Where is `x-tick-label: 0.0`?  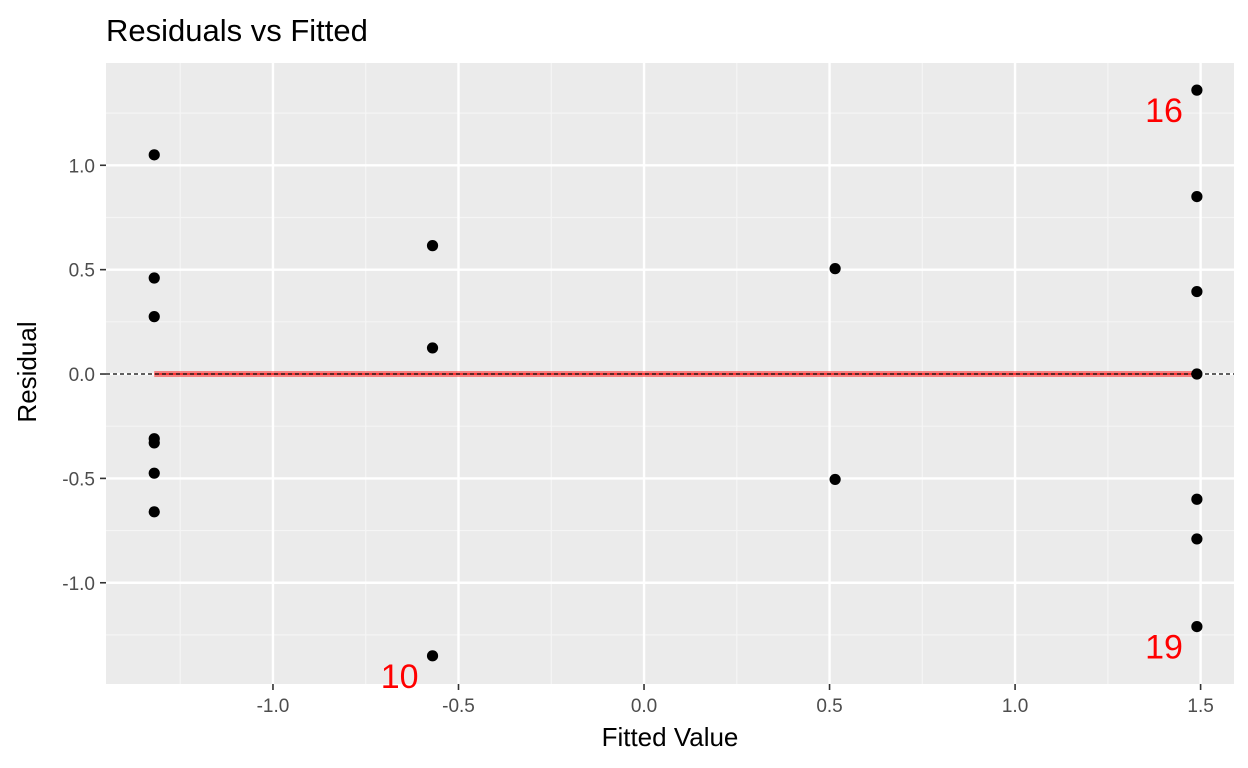
x-tick-label: 0.0 is located at coordinates (644, 706).